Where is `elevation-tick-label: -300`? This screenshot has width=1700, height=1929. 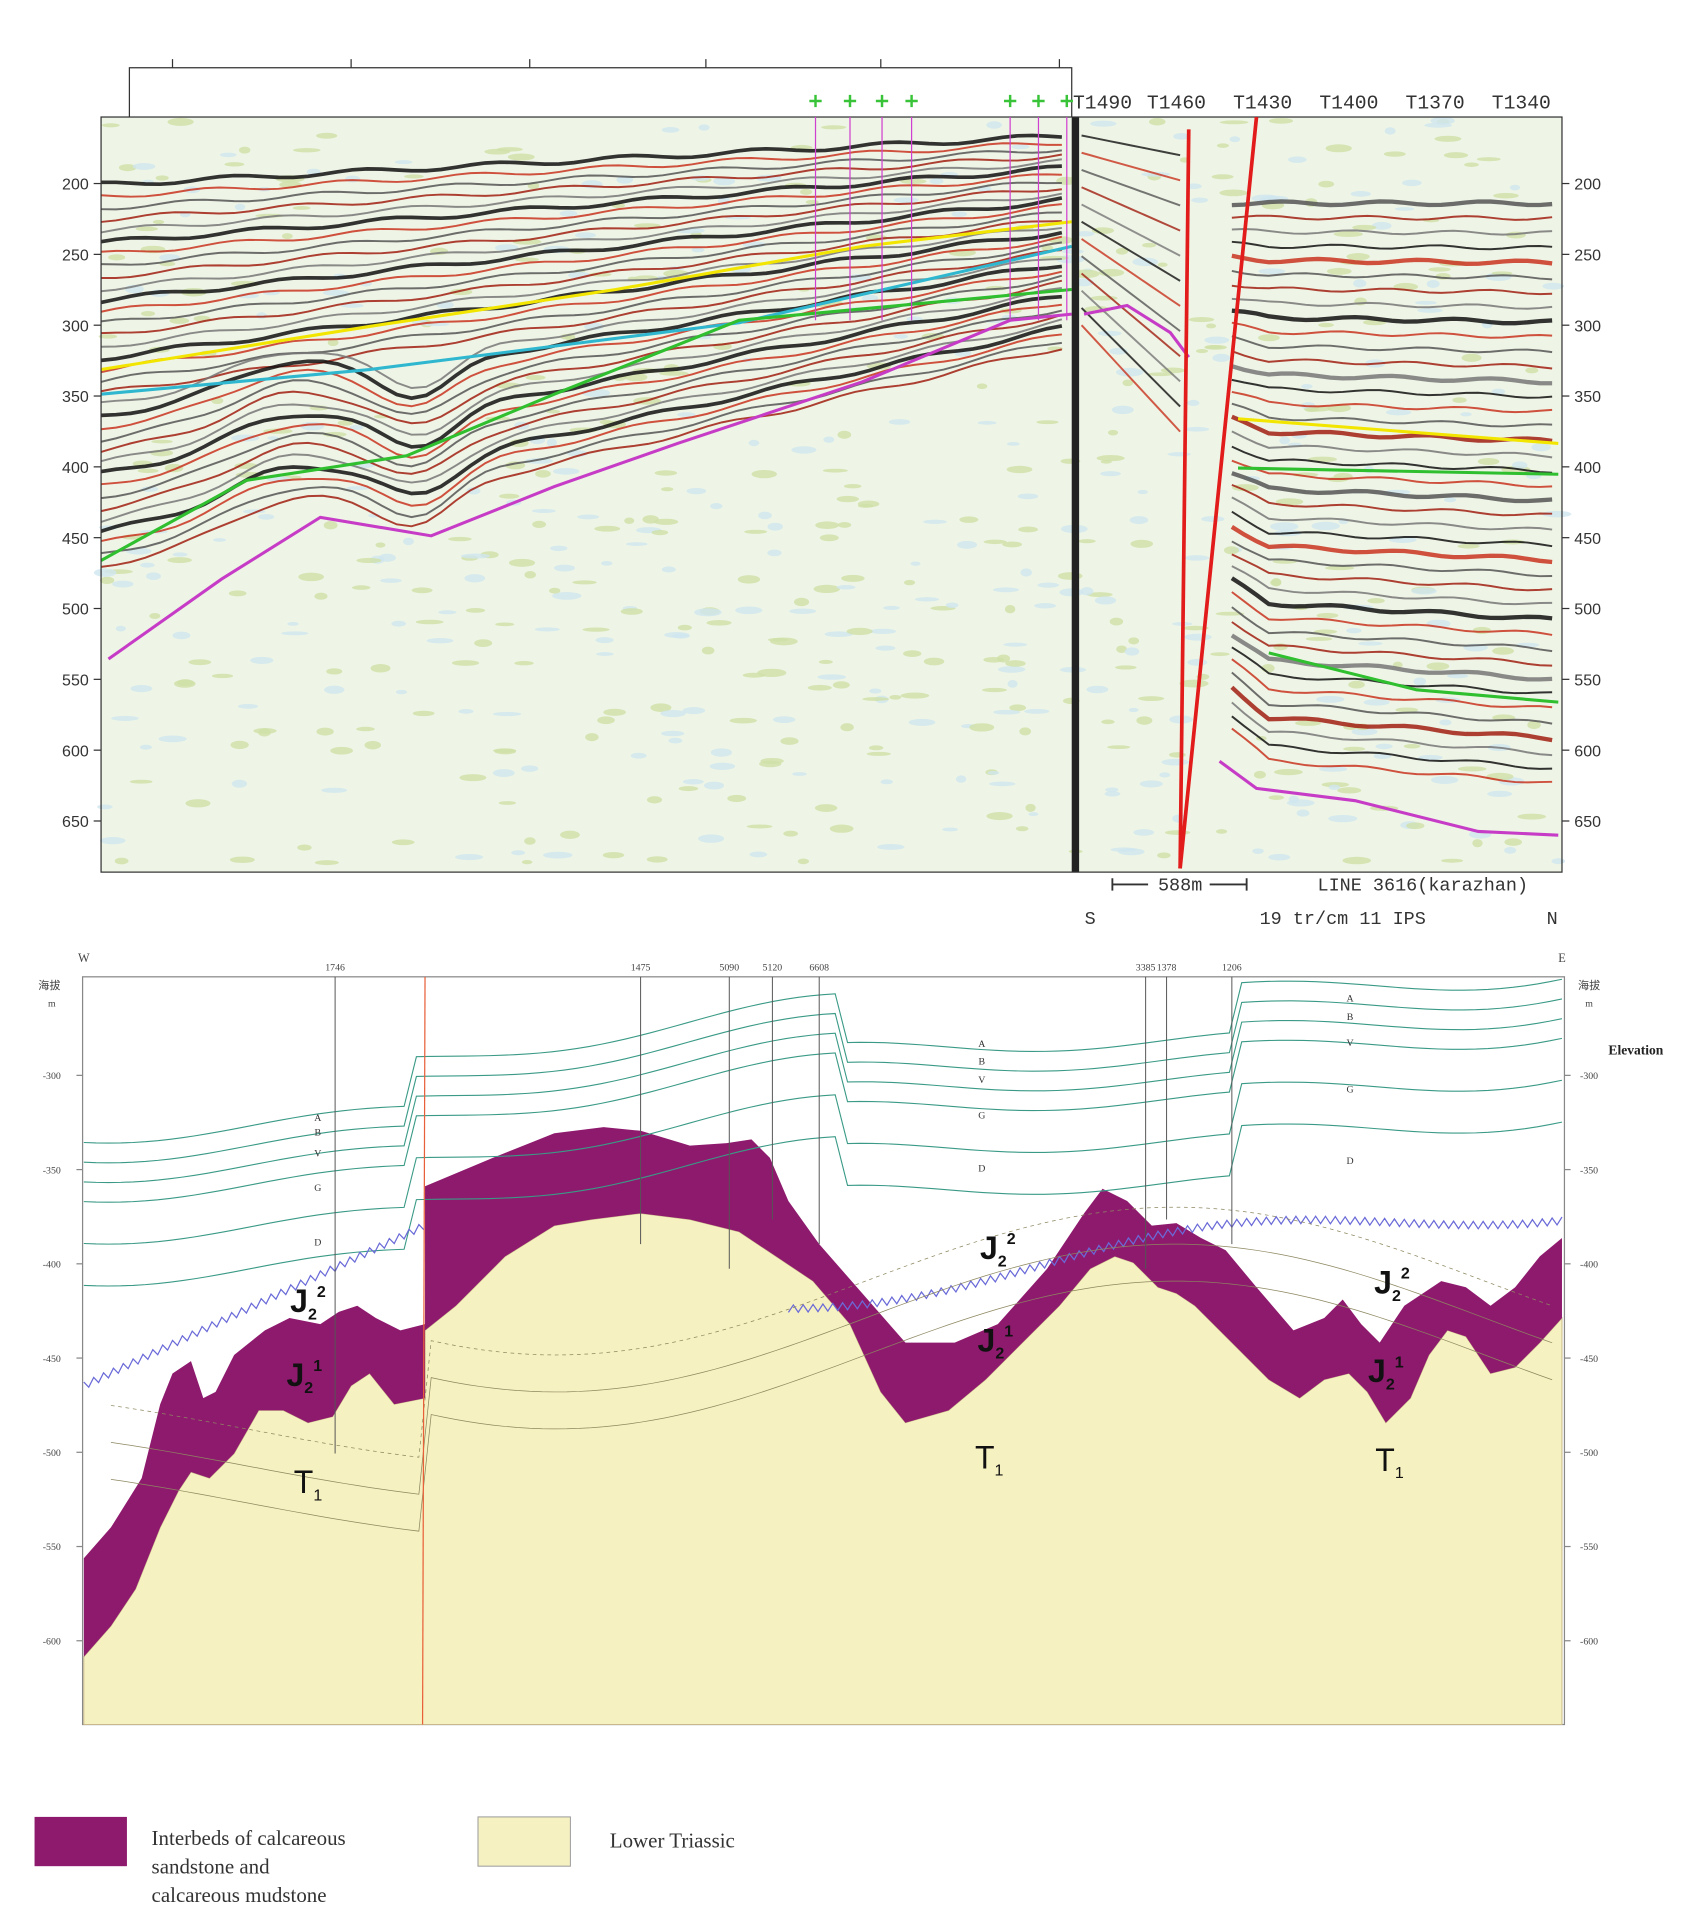 elevation-tick-label: -300 is located at coordinates (52, 1076).